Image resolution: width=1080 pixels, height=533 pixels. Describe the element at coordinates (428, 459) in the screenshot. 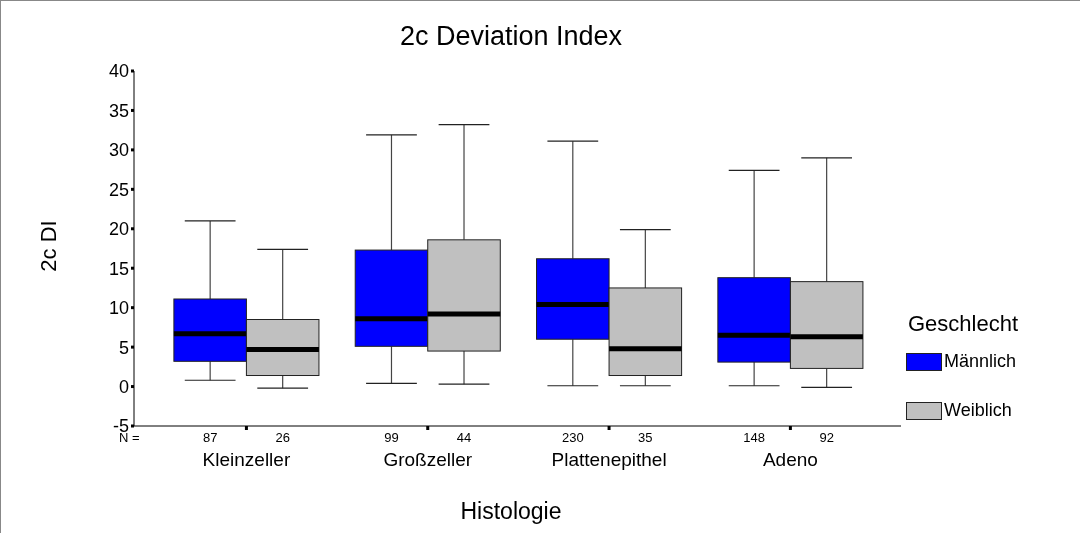

I see `x-tick-label: Großzeller` at that location.